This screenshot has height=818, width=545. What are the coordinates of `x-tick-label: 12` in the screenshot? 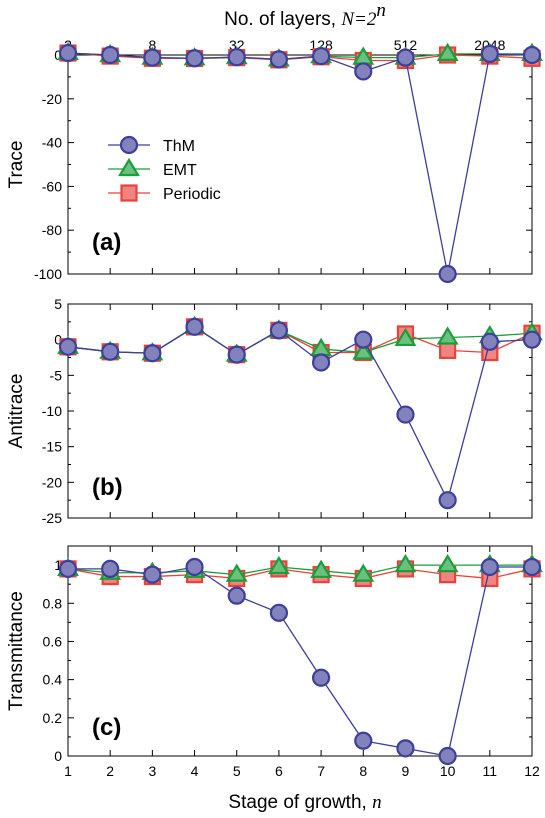 It's located at (532, 771).